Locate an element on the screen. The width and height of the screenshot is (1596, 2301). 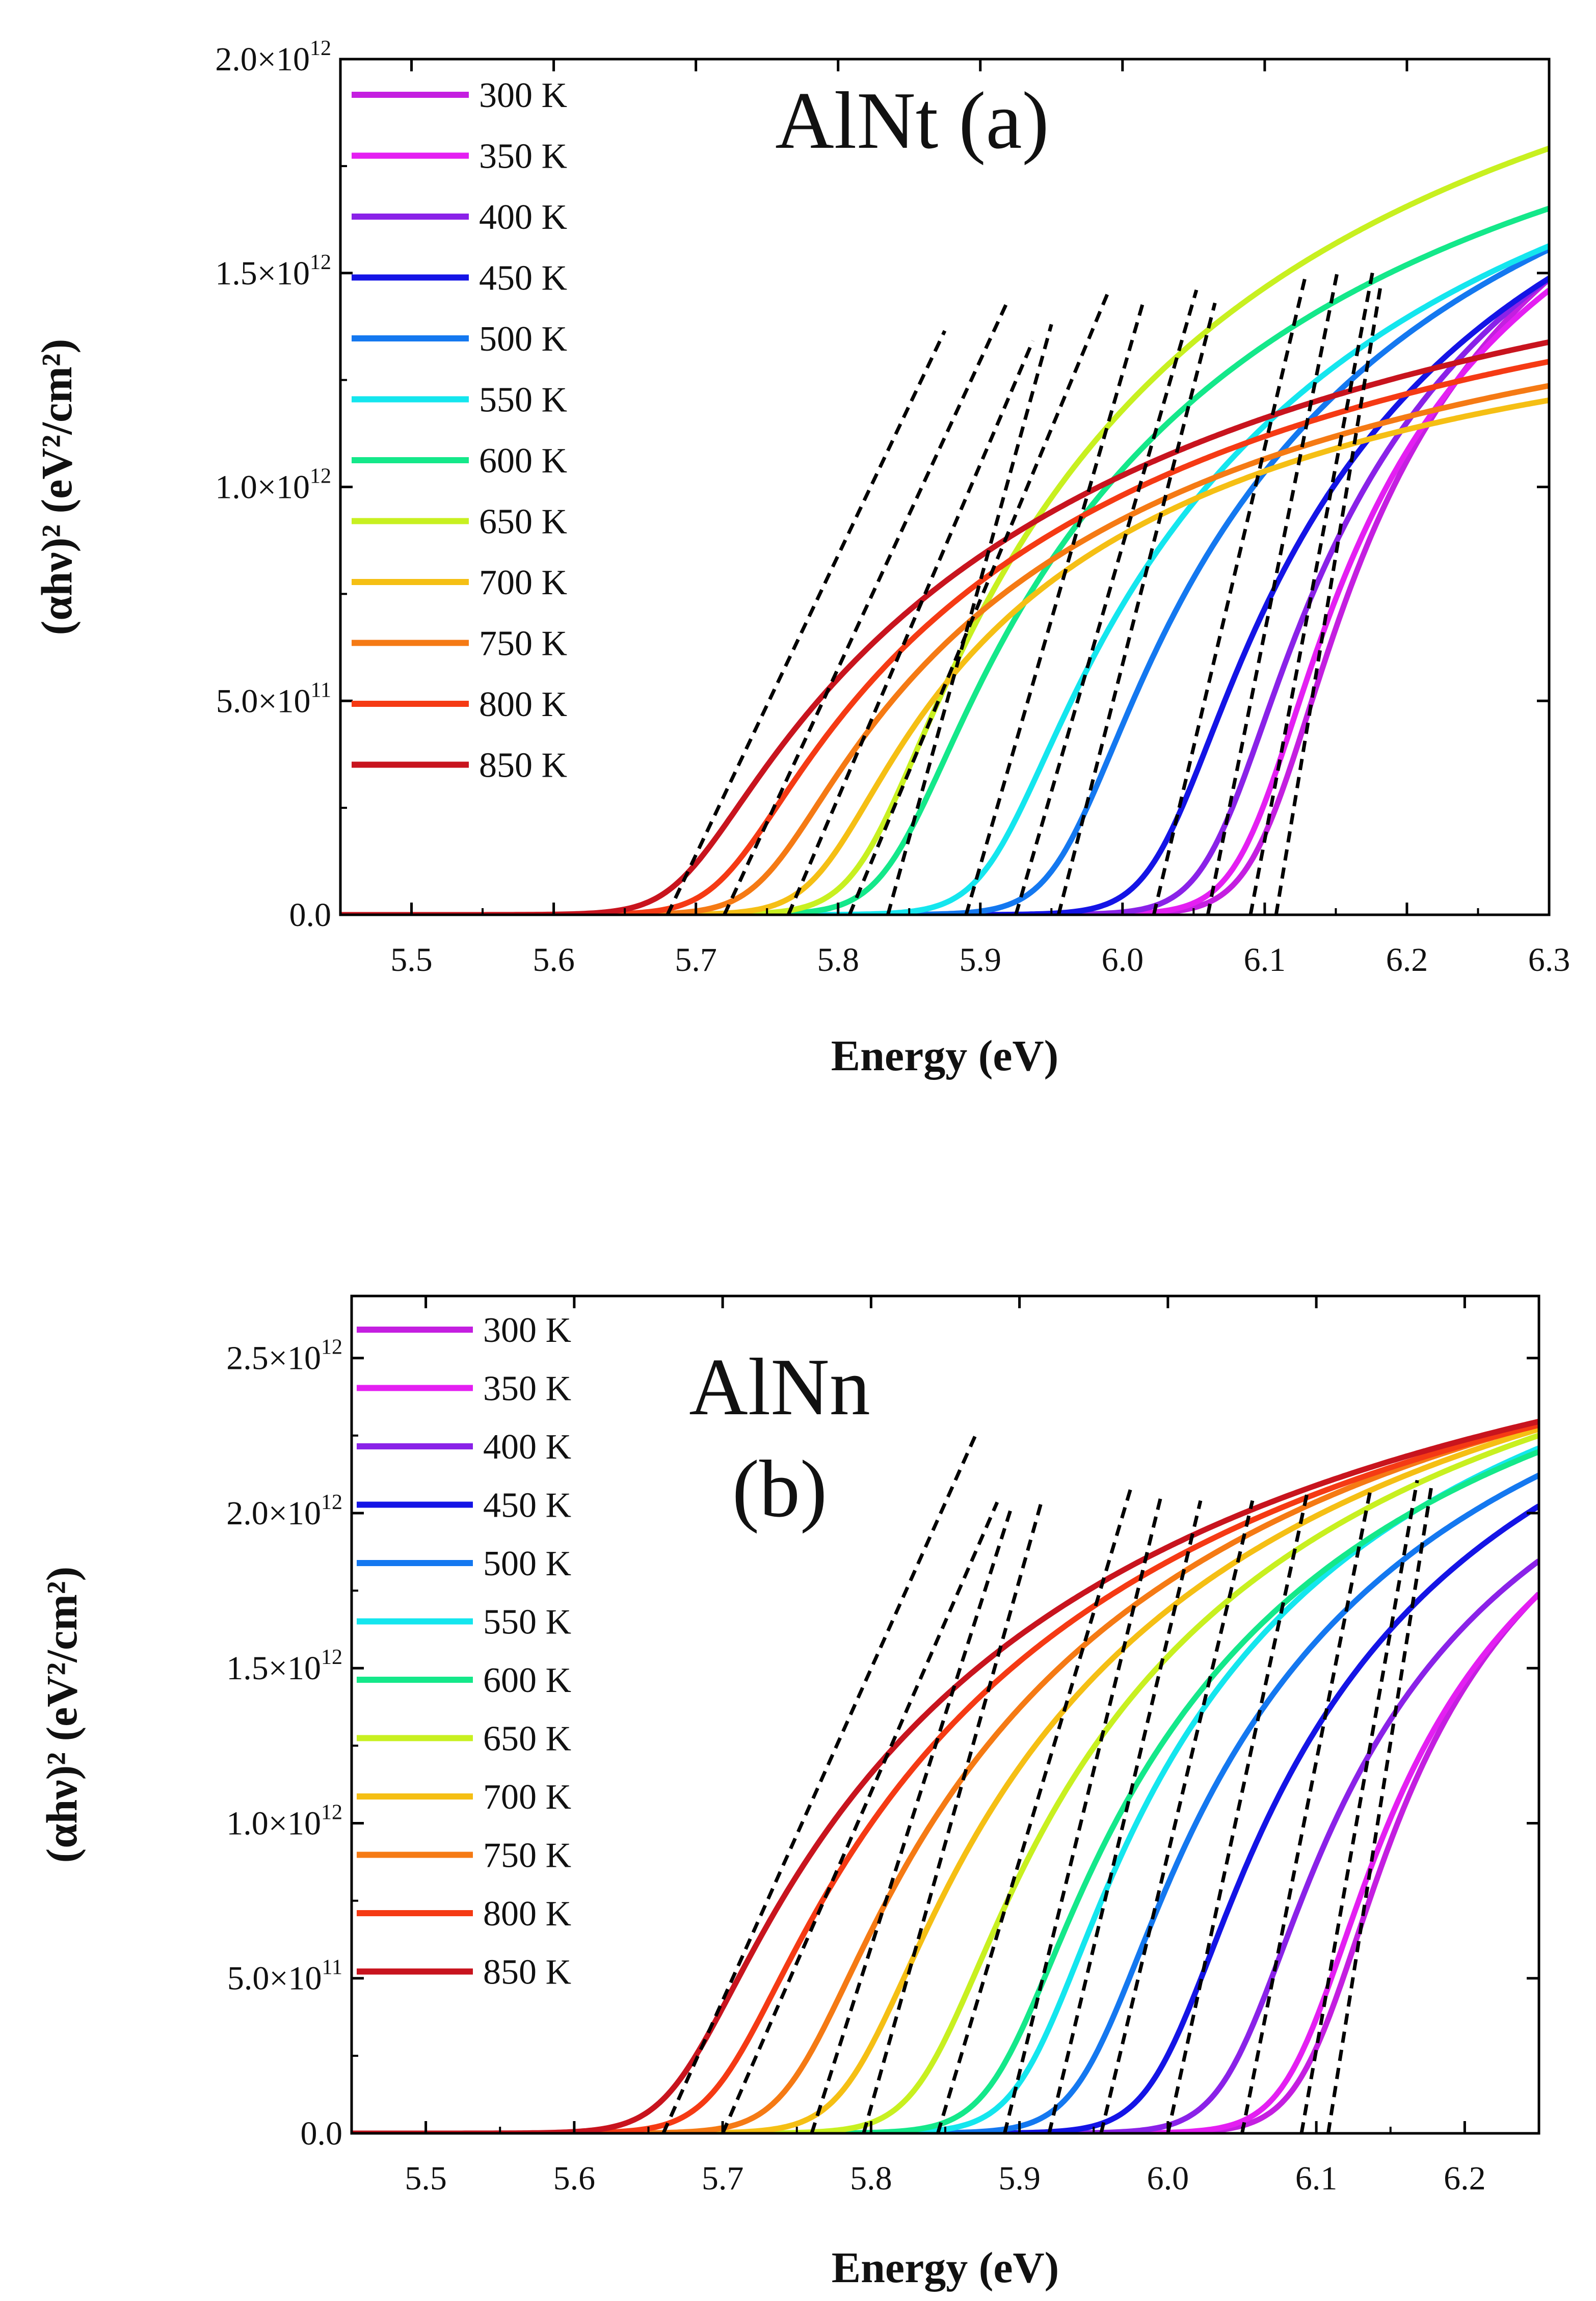
legend-label-750-k: 750 K is located at coordinates (527, 1855).